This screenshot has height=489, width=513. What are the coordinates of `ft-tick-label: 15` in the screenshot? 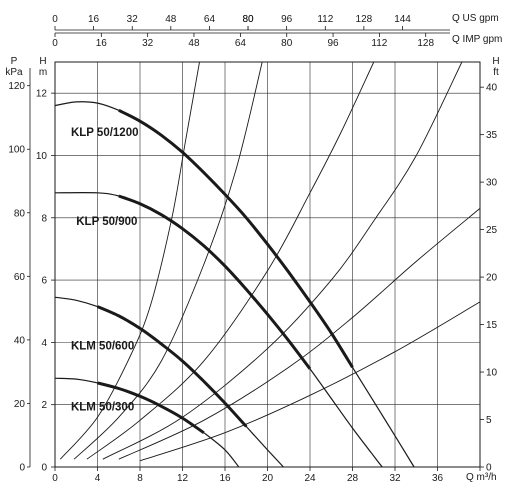 It's located at (492, 325).